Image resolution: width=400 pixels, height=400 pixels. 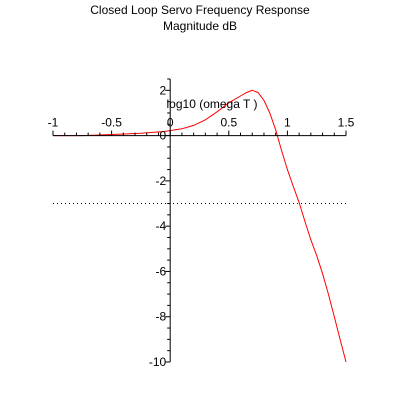 I want to click on y-tick-label: 2, so click(x=163, y=90).